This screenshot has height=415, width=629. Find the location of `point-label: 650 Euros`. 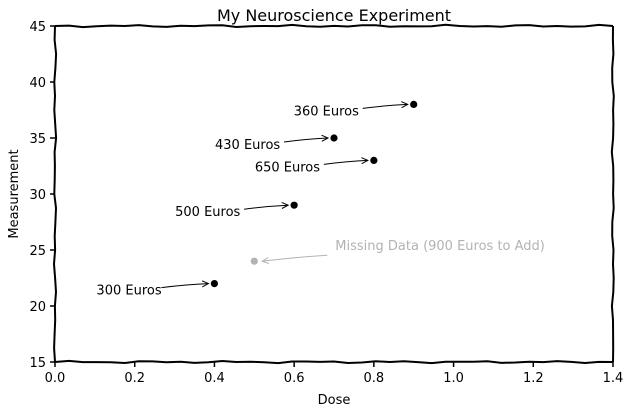

point-label: 650 Euros is located at coordinates (287, 167).